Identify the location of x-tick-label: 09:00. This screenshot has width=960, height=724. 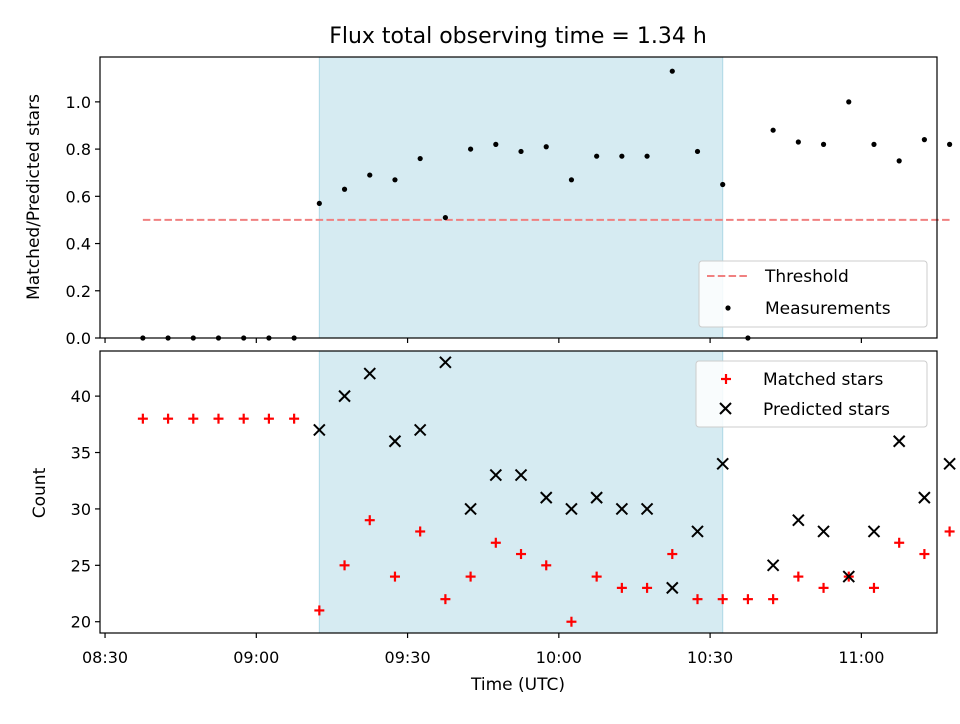
(256, 657).